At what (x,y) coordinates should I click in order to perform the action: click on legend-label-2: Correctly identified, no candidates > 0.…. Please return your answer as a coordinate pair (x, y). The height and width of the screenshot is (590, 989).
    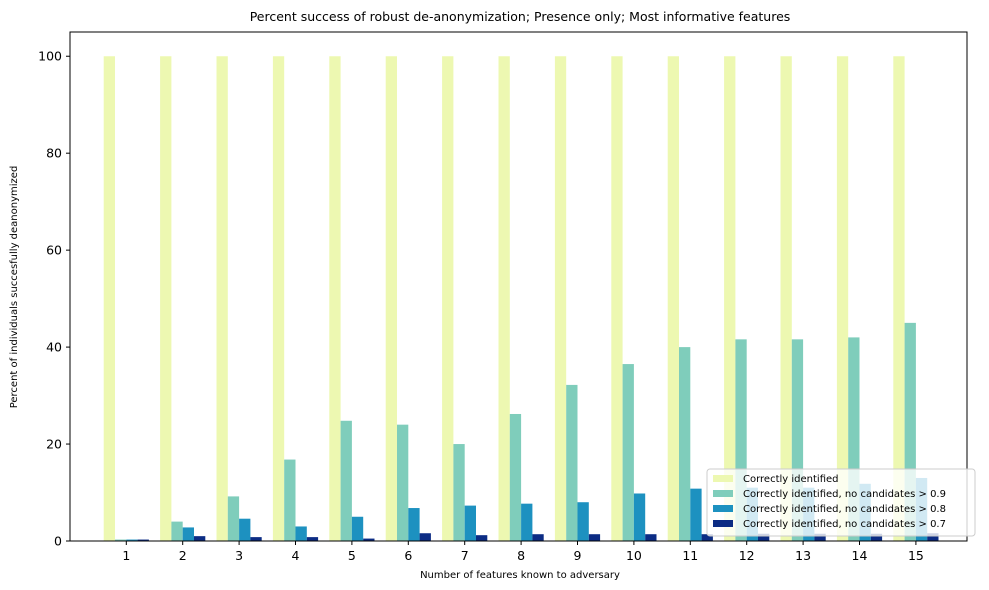
    Looking at the image, I should click on (844, 494).